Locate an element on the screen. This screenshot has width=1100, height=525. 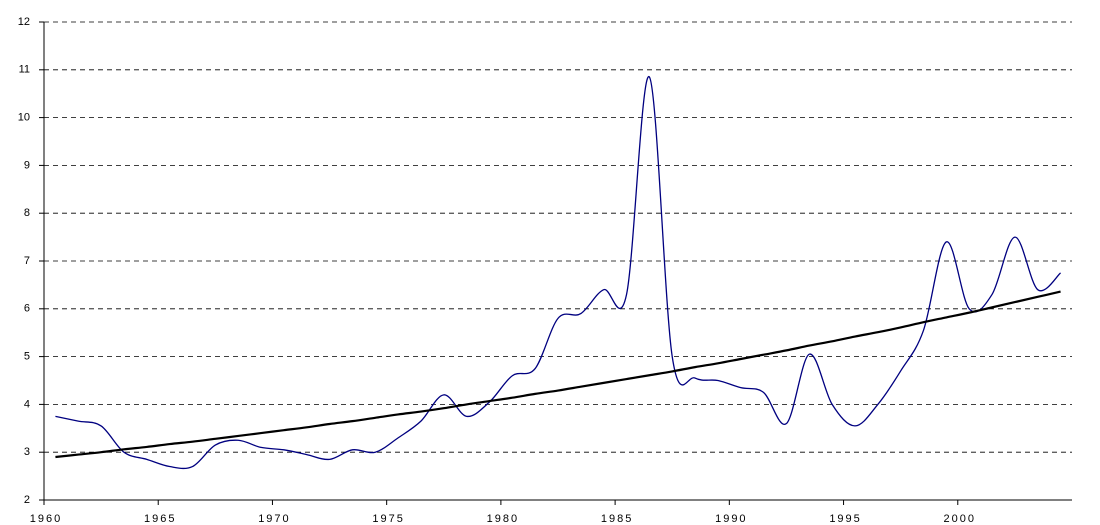
x-tick-label: 1980 is located at coordinates (503, 519).